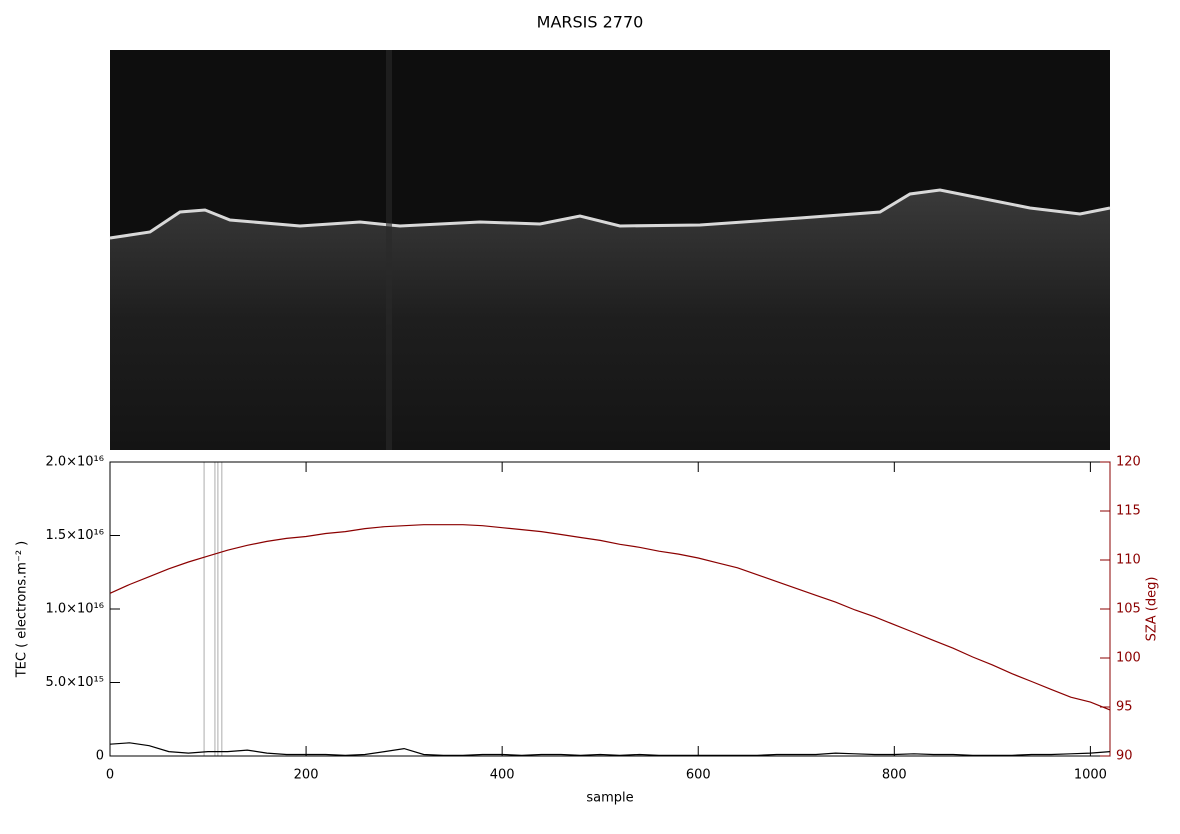 This screenshot has width=1180, height=834. Describe the element at coordinates (1124, 756) in the screenshot. I see `y2-tick-label: 90` at that location.